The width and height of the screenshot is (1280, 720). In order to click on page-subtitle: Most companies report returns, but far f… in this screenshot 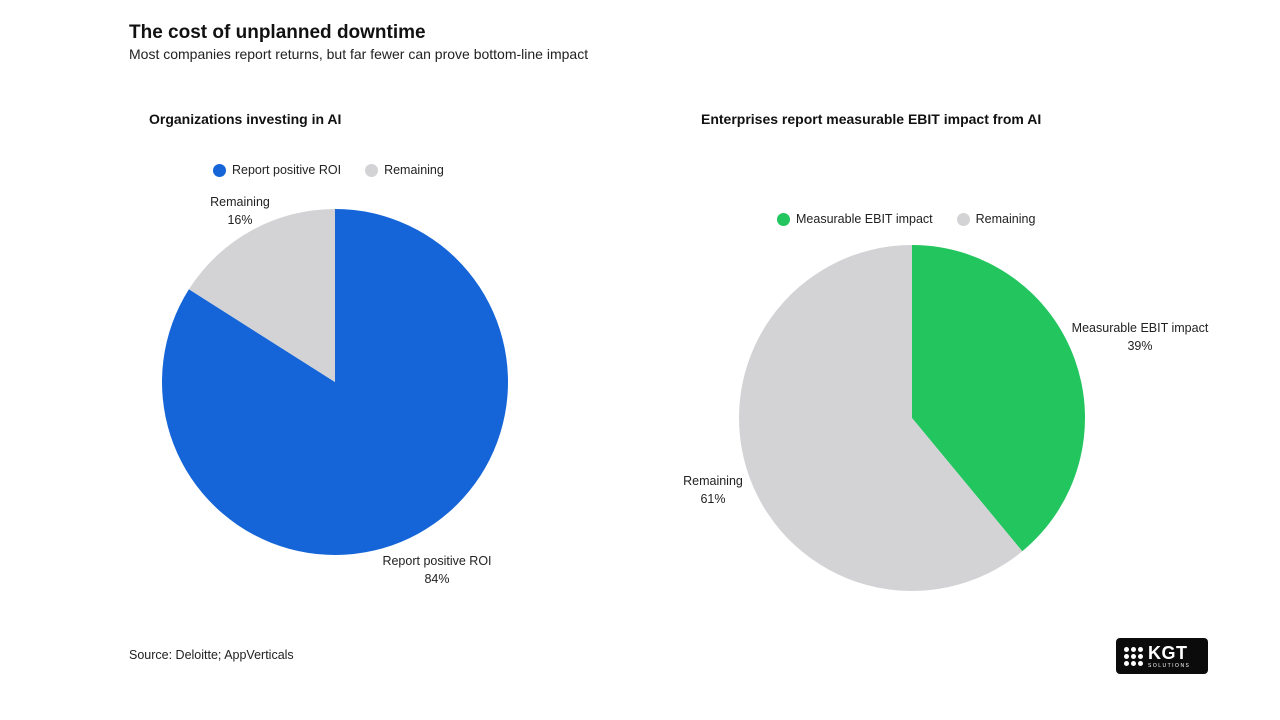, I will do `click(359, 54)`.